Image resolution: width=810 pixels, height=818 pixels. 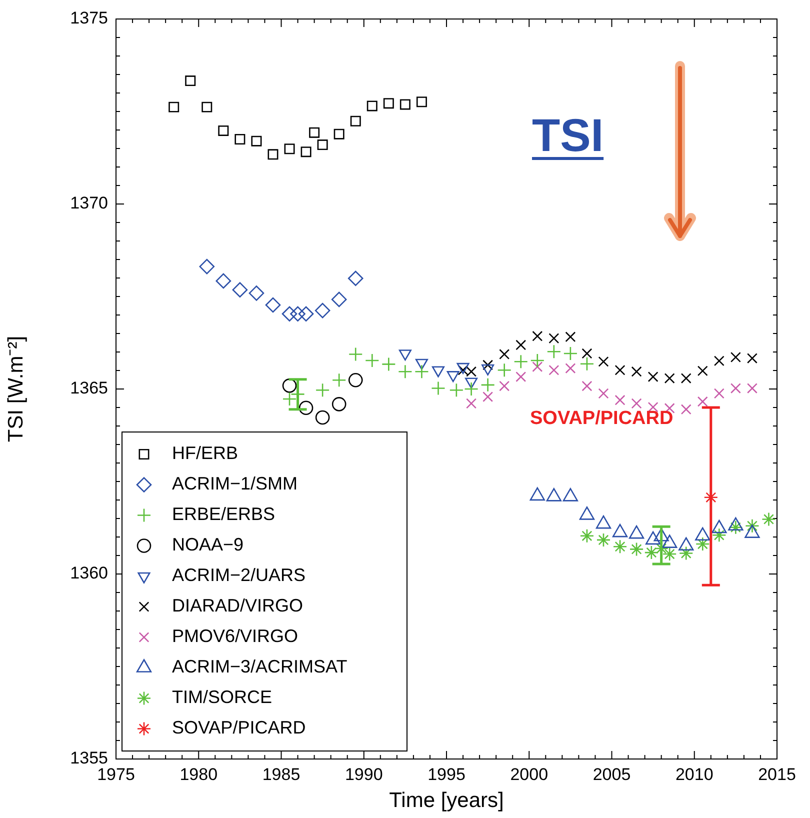 I want to click on x-tick-label: 1985, so click(x=281, y=774).